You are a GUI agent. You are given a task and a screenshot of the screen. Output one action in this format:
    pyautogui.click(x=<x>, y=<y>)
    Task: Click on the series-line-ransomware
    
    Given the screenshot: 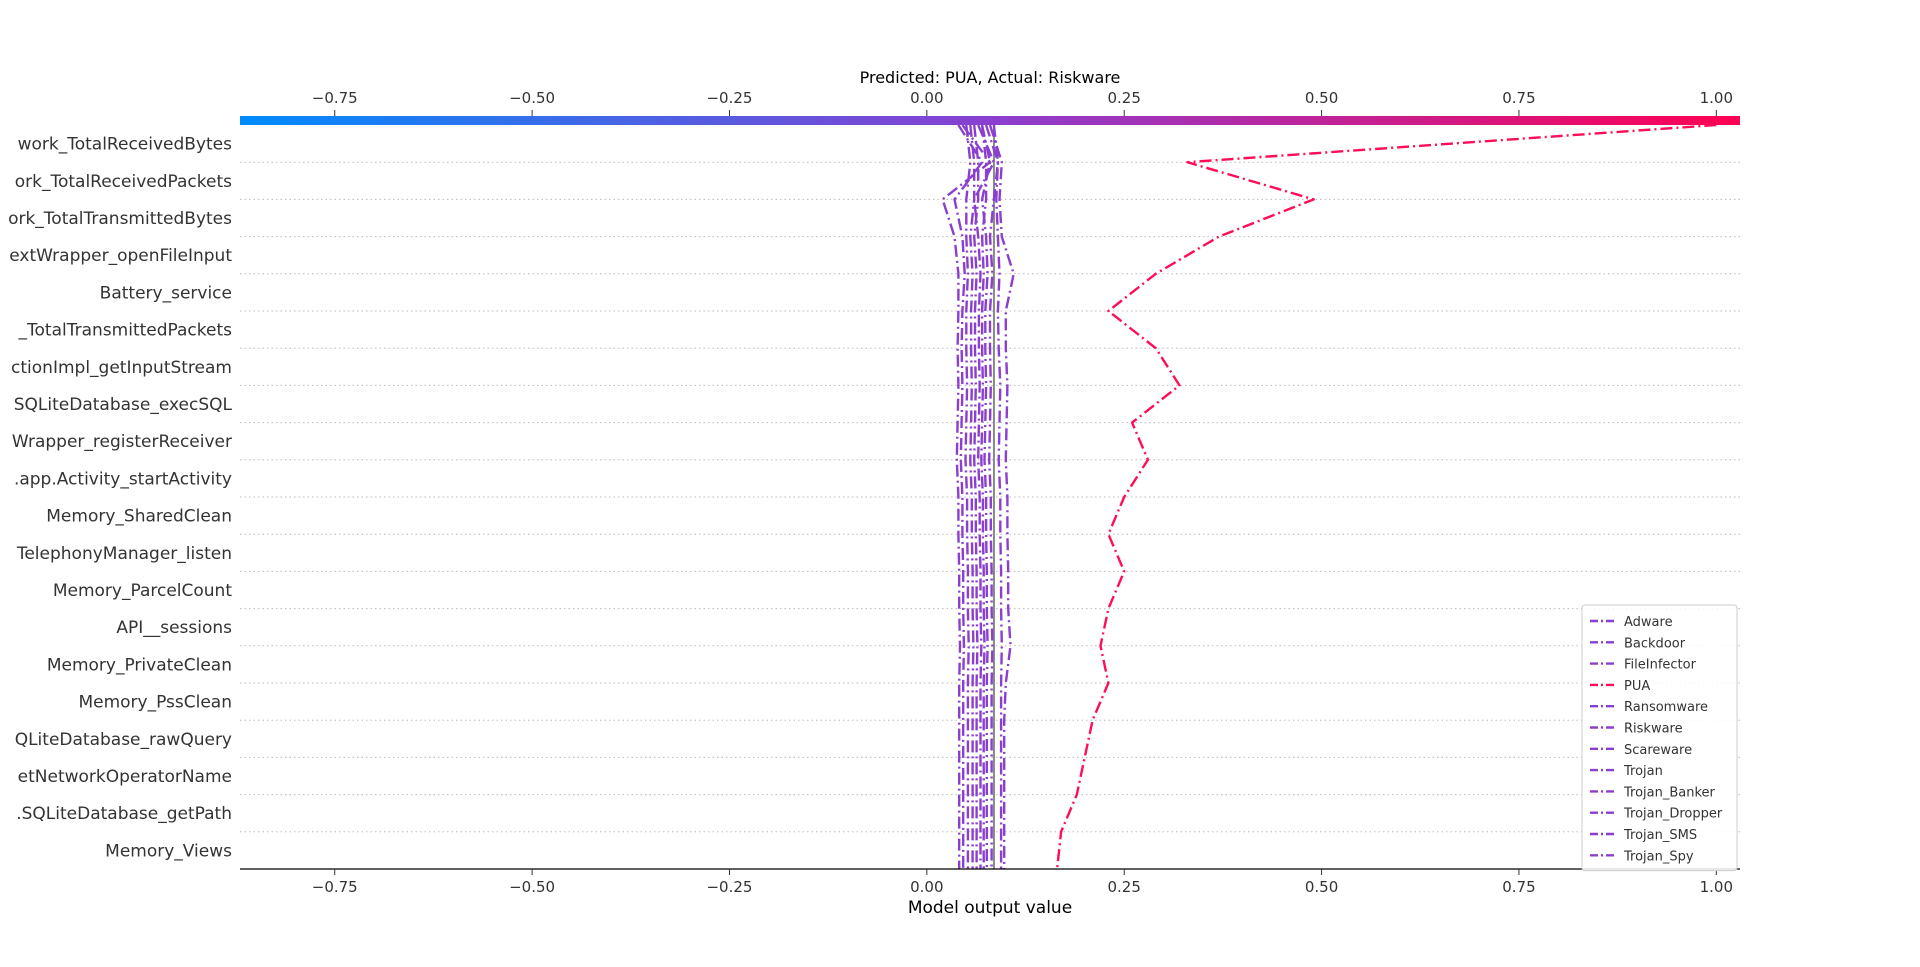 What is the action you would take?
    pyautogui.click(x=968, y=496)
    